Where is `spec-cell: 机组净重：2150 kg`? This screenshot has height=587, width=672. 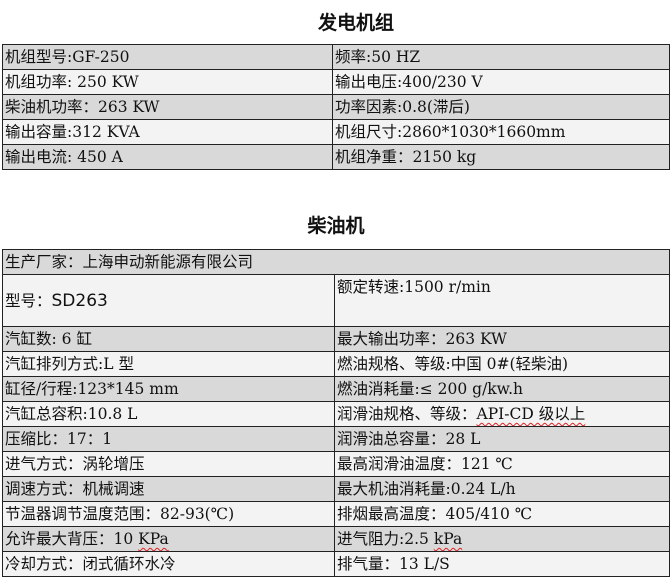
spec-cell: 机组净重：2150 kg is located at coordinates (501, 157).